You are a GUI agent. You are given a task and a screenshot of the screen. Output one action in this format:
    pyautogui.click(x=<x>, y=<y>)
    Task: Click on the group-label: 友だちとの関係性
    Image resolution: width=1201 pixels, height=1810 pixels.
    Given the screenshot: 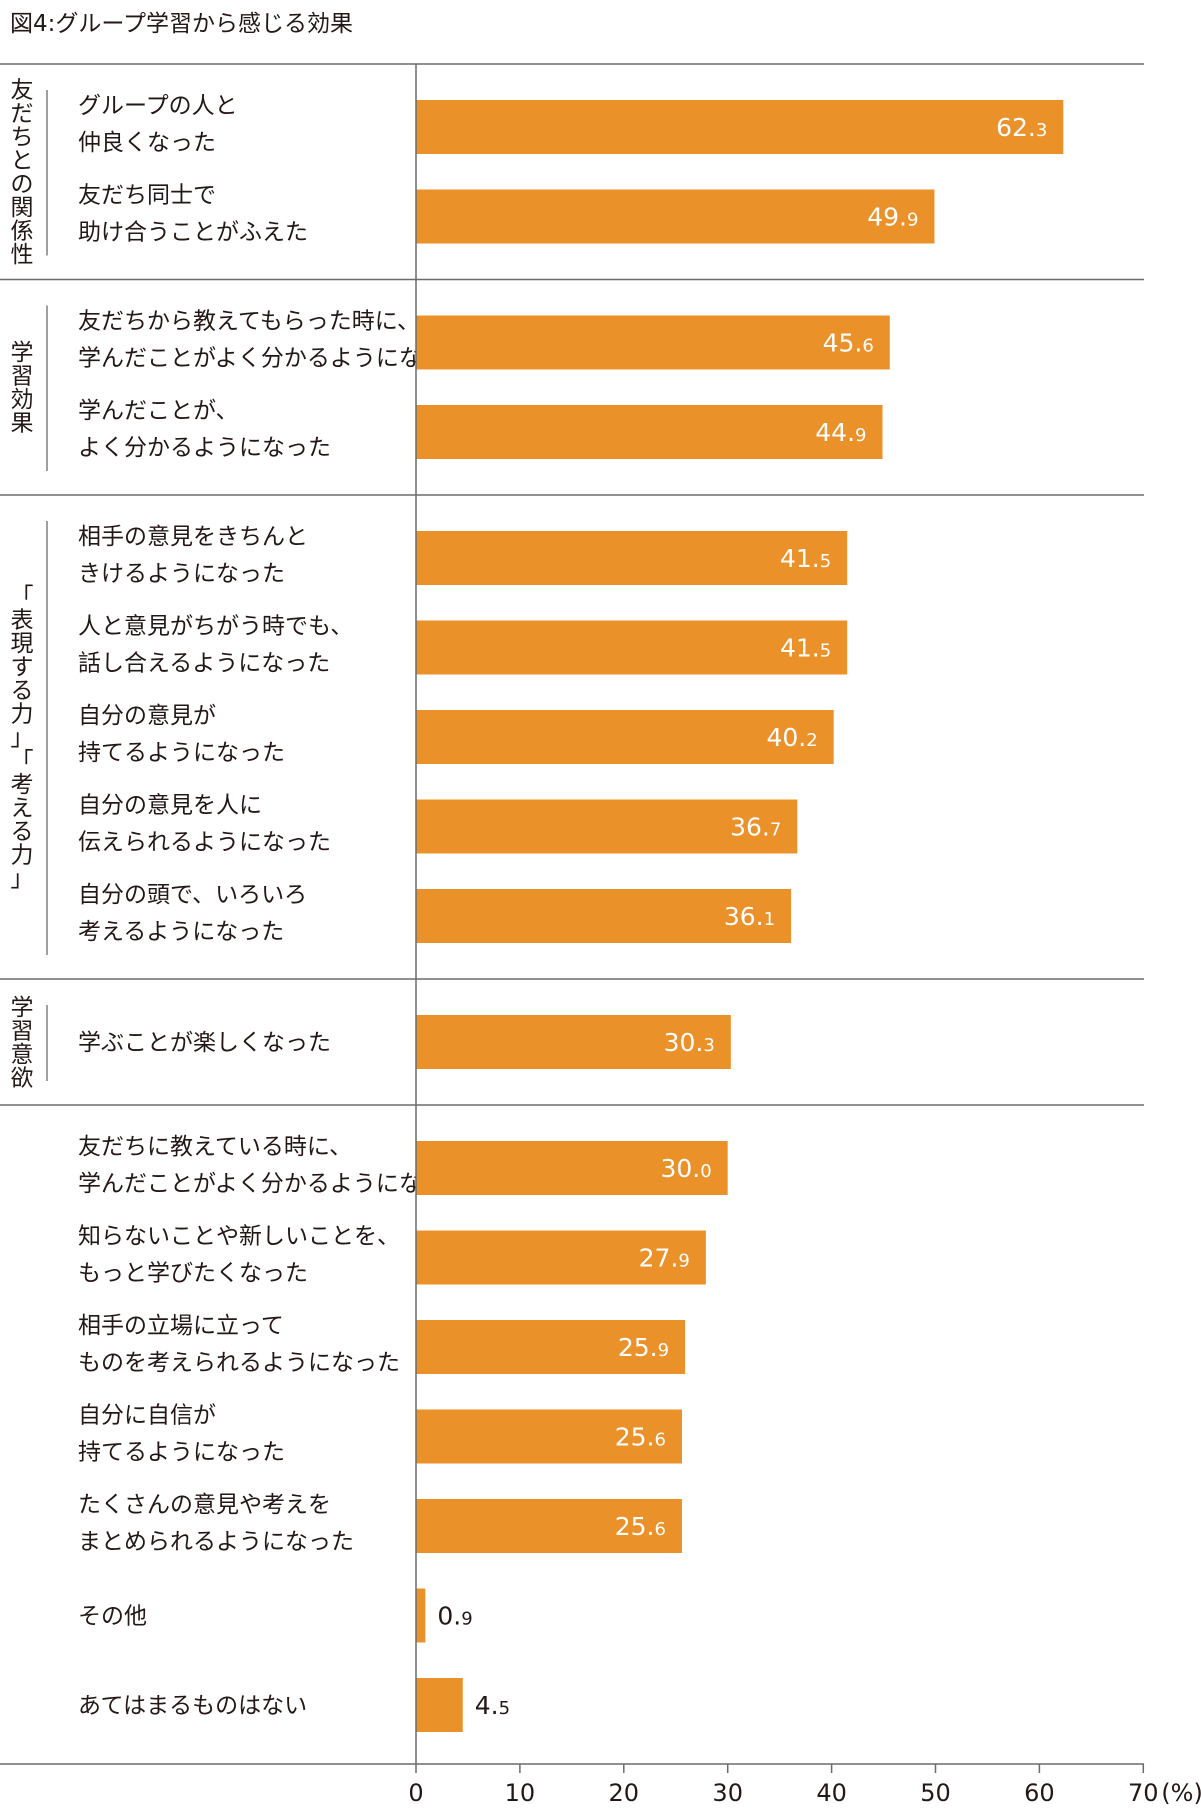 What is the action you would take?
    pyautogui.click(x=22, y=173)
    